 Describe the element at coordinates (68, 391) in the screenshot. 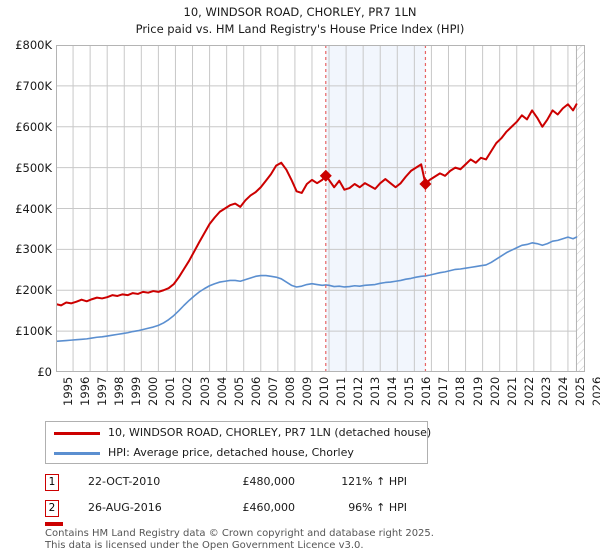

I see `x-axis-tick-label: 1995` at that location.